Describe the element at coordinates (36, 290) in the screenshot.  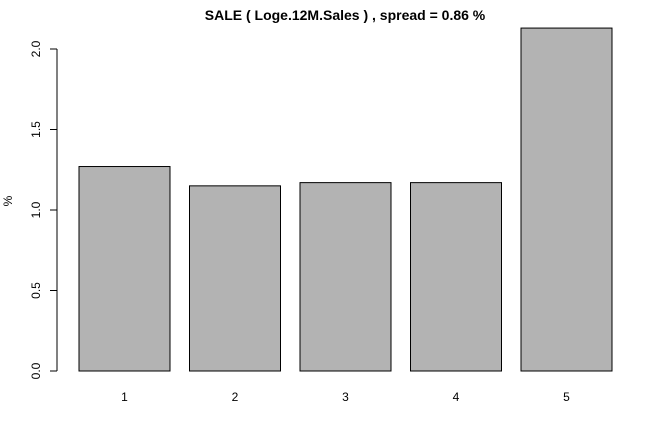
I see `y-tick-label: 0.5` at that location.